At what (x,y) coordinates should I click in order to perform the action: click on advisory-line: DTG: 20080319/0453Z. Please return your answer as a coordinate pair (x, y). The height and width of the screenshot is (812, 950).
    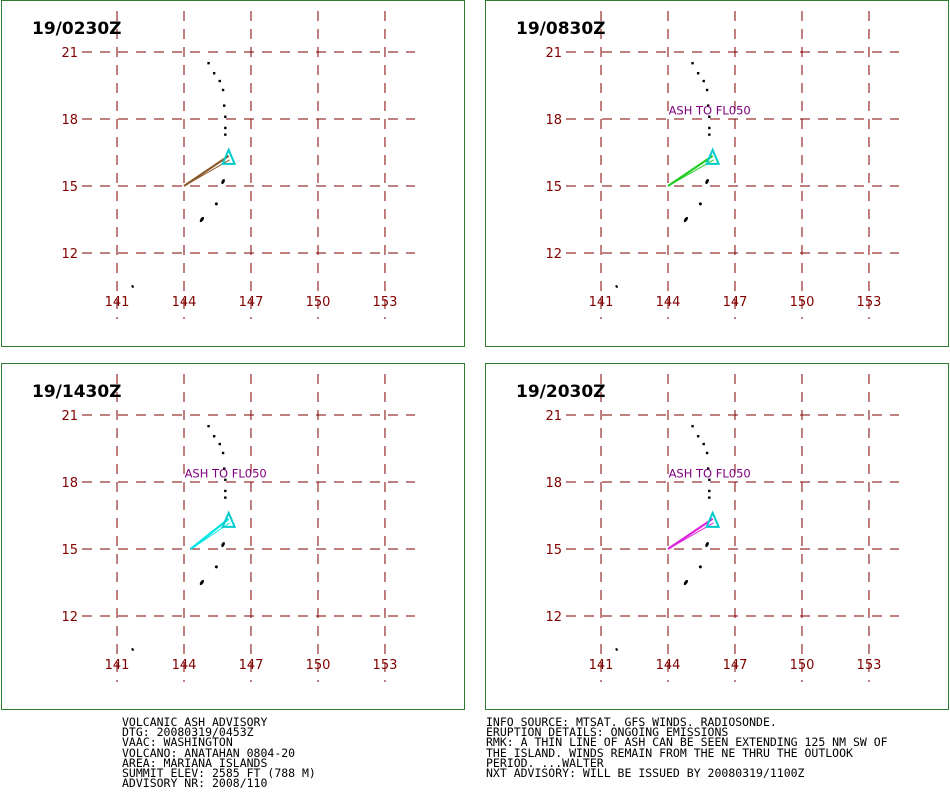
    Looking at the image, I should click on (188, 732).